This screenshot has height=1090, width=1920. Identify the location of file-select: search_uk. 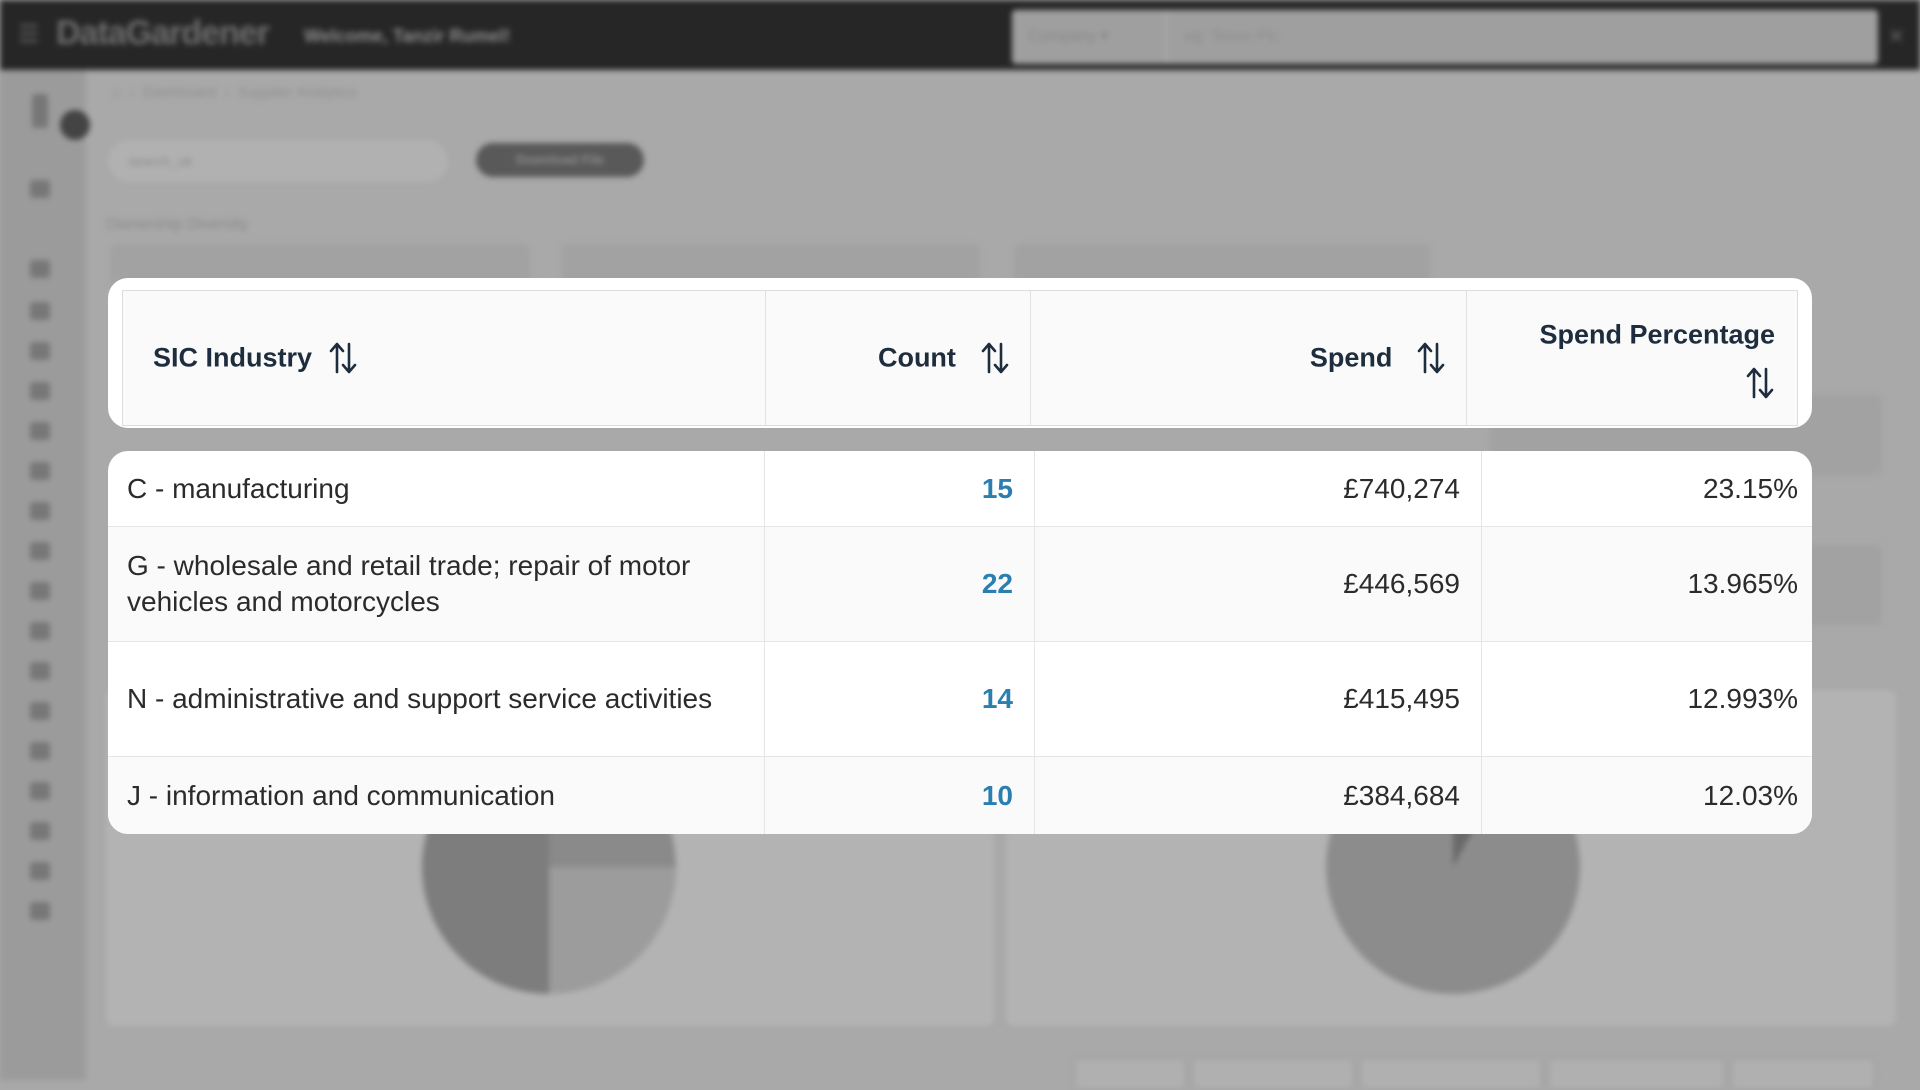
(278, 161).